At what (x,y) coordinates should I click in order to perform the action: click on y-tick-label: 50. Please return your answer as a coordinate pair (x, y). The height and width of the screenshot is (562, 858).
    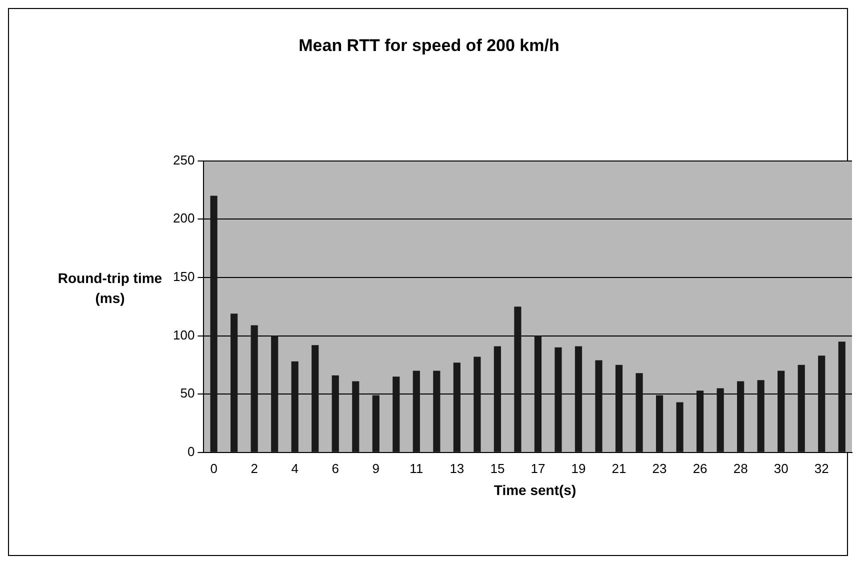
    Looking at the image, I should click on (187, 393).